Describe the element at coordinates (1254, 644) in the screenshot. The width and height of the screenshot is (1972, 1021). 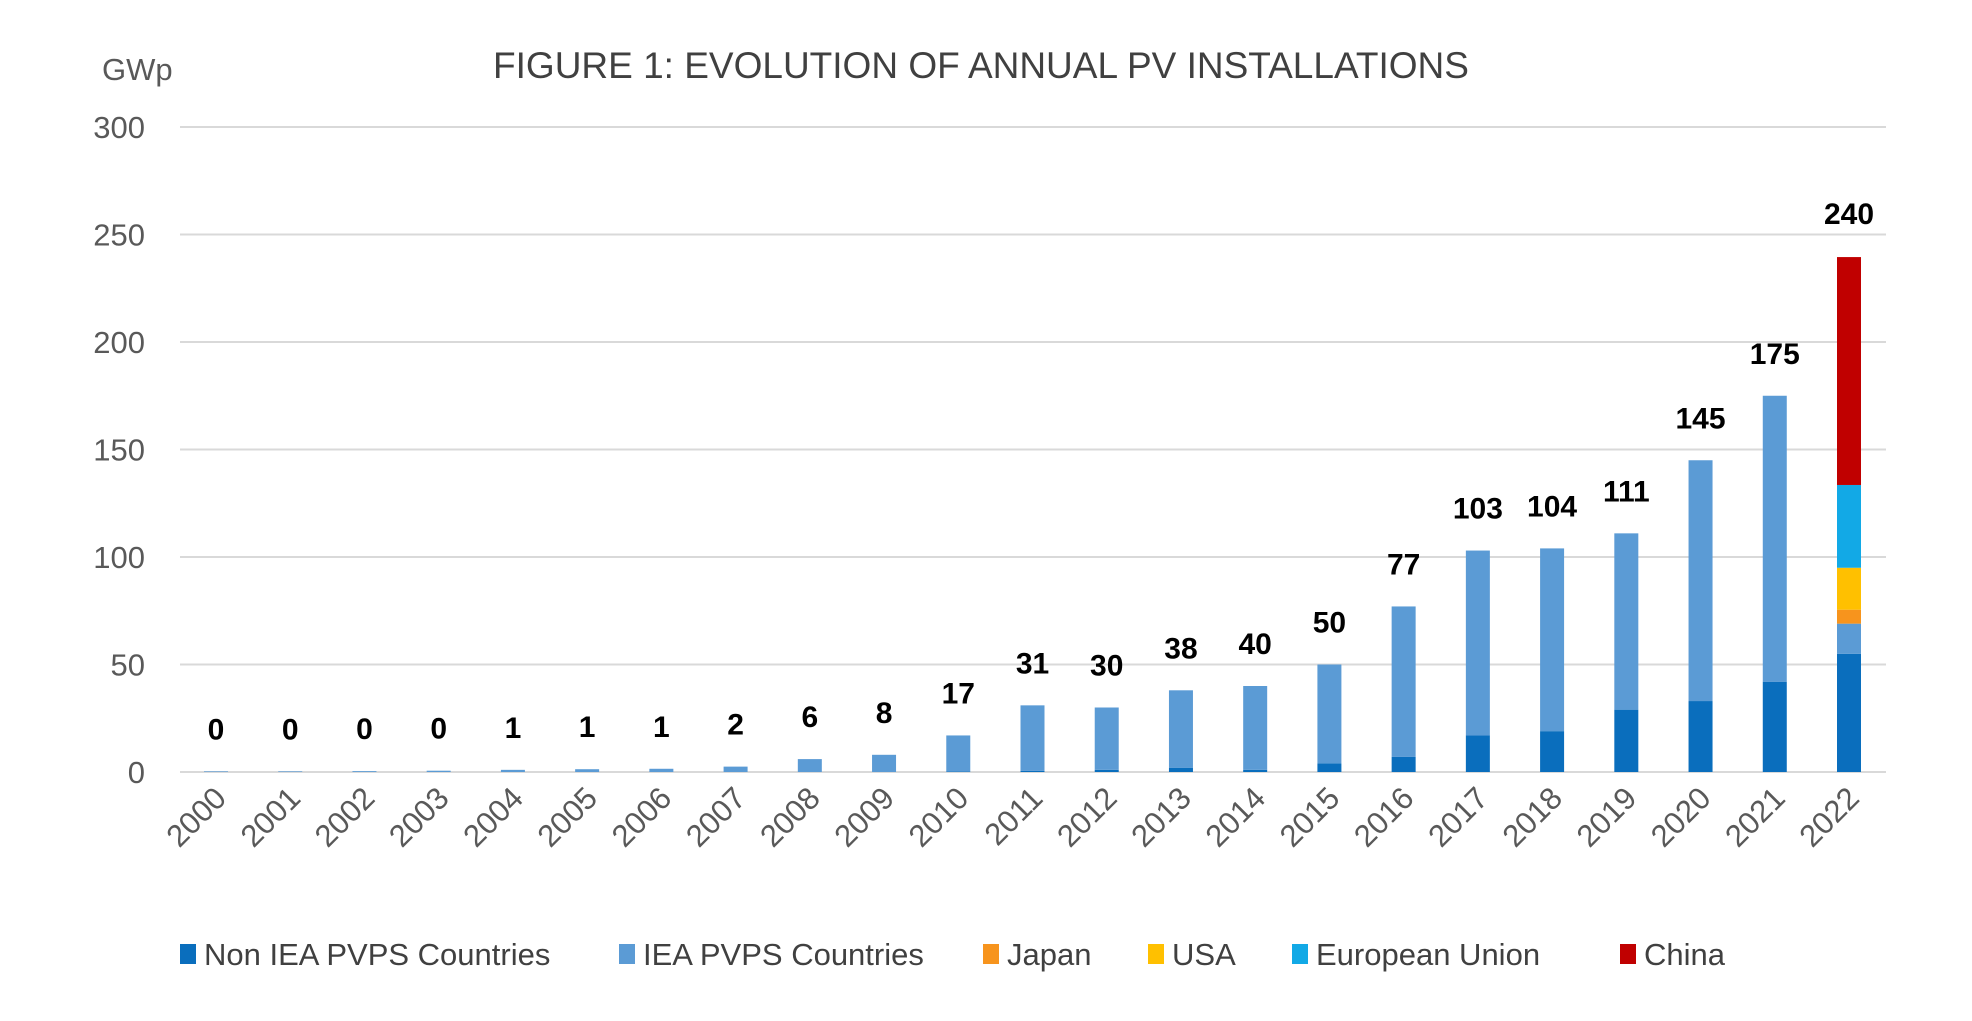
I see `total-label: 40` at that location.